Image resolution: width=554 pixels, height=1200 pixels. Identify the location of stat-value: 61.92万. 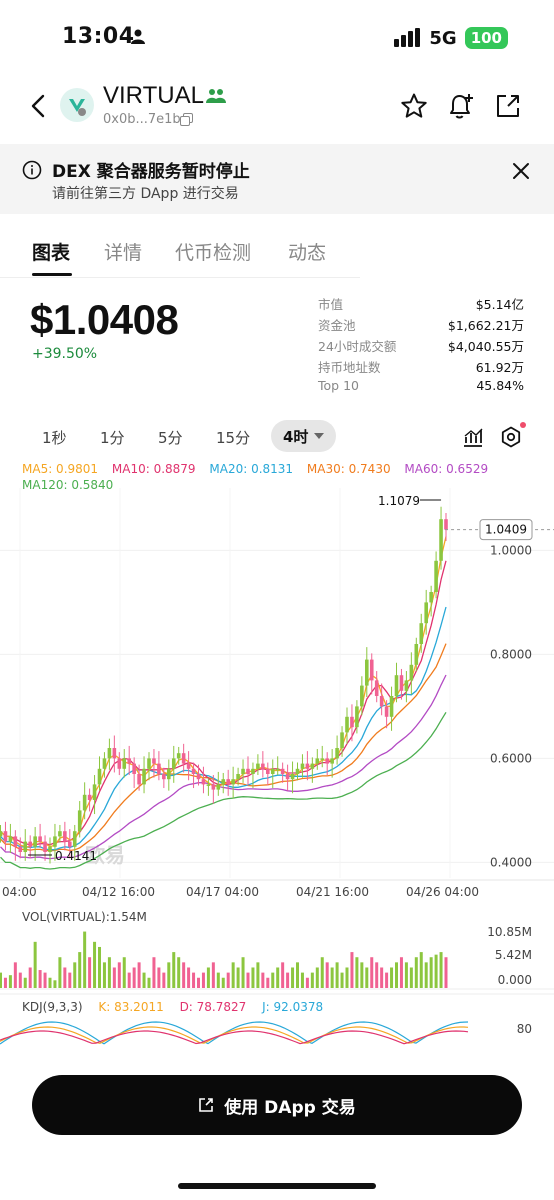
(499, 367).